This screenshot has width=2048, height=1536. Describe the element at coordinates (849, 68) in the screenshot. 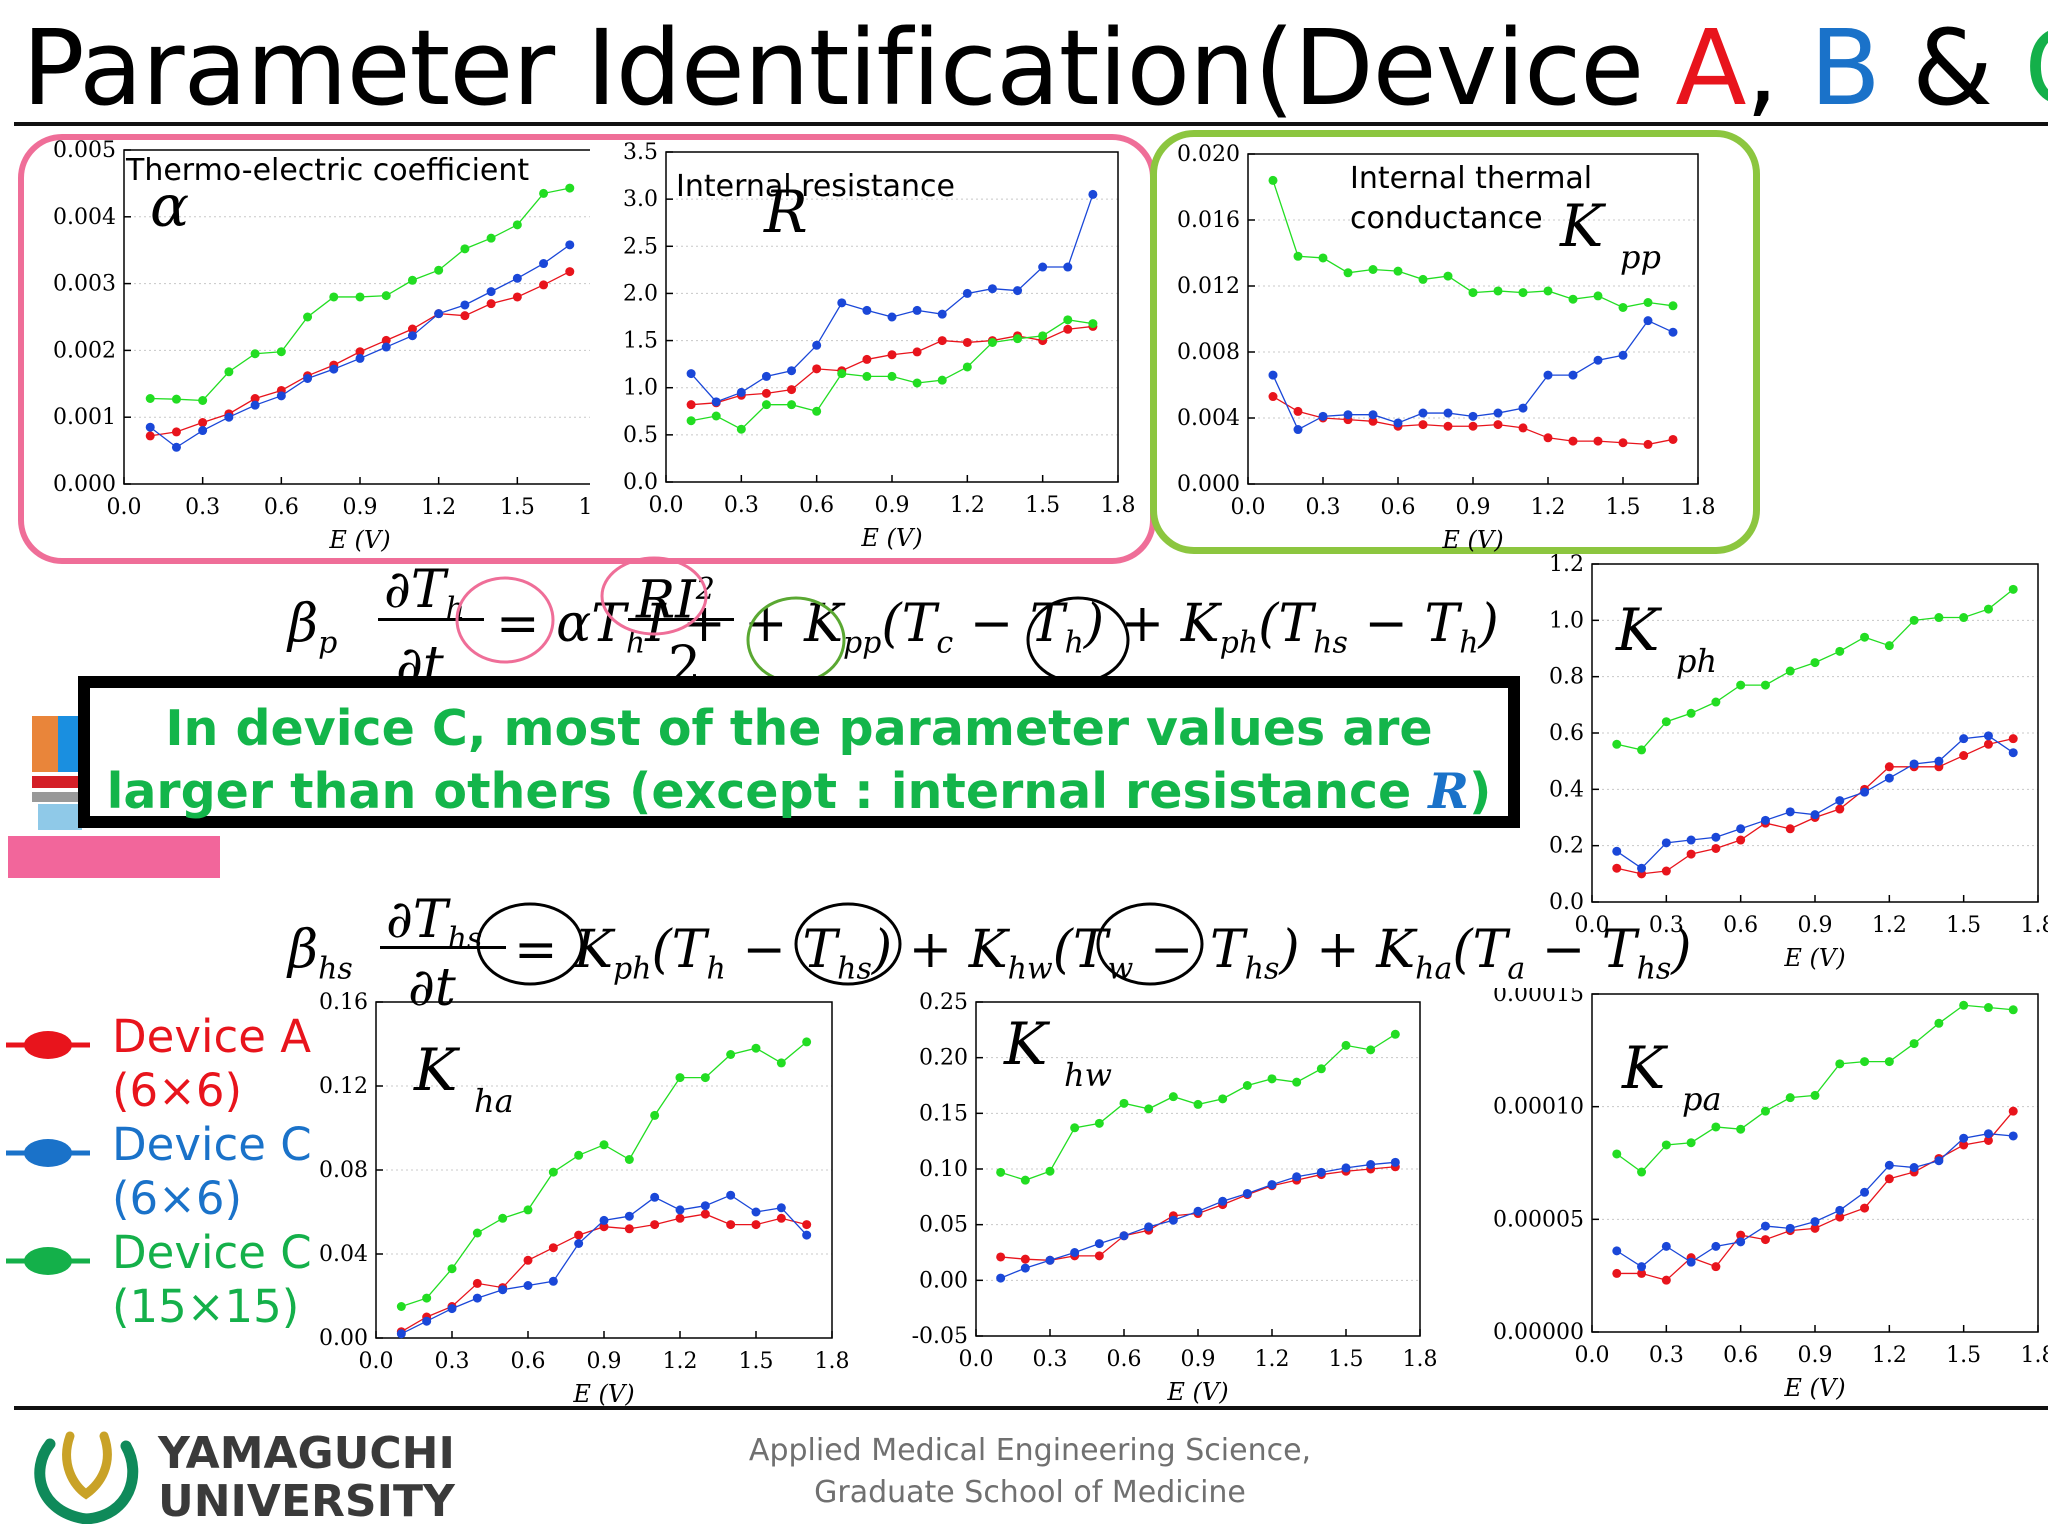

I see `title-prefix: Parameter Identification(Device` at that location.